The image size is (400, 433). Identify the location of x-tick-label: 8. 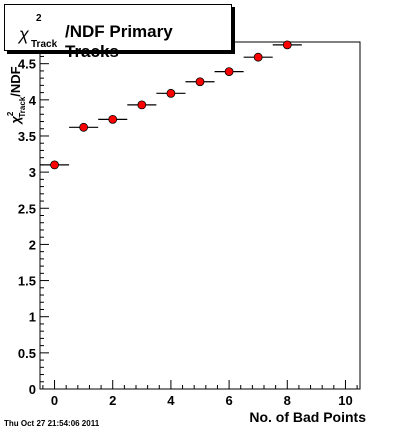
(287, 400).